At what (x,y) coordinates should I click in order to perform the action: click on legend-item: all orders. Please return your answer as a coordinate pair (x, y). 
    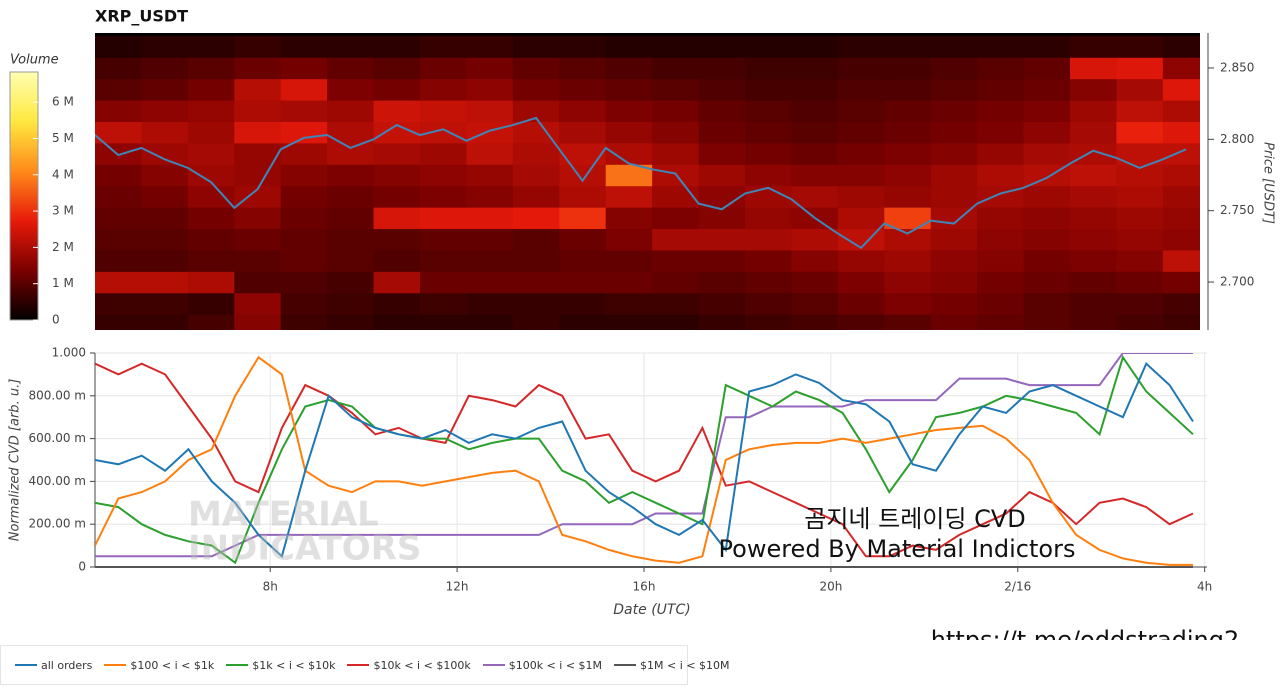
    Looking at the image, I should click on (53, 665).